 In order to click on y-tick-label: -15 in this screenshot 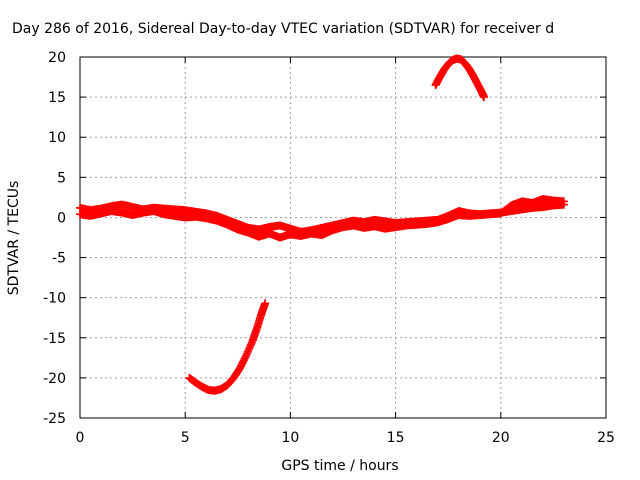, I will do `click(54, 339)`.